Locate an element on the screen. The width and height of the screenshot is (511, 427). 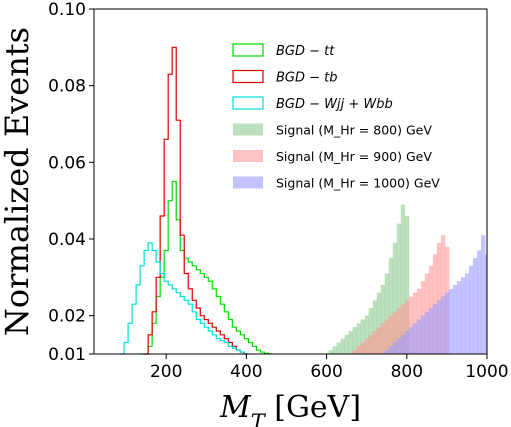
y-axis-title: Normalized Events is located at coordinates (18, 181).